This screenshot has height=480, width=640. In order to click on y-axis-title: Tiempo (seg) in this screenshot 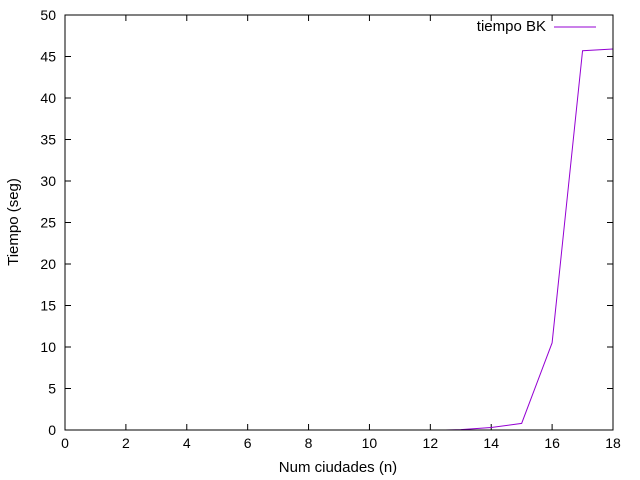, I will do `click(13, 222)`.